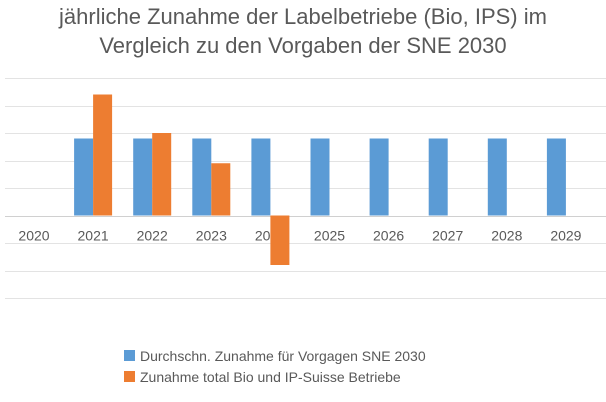  What do you see at coordinates (129, 355) in the screenshot?
I see `legend-swatch-blue` at bounding box center [129, 355].